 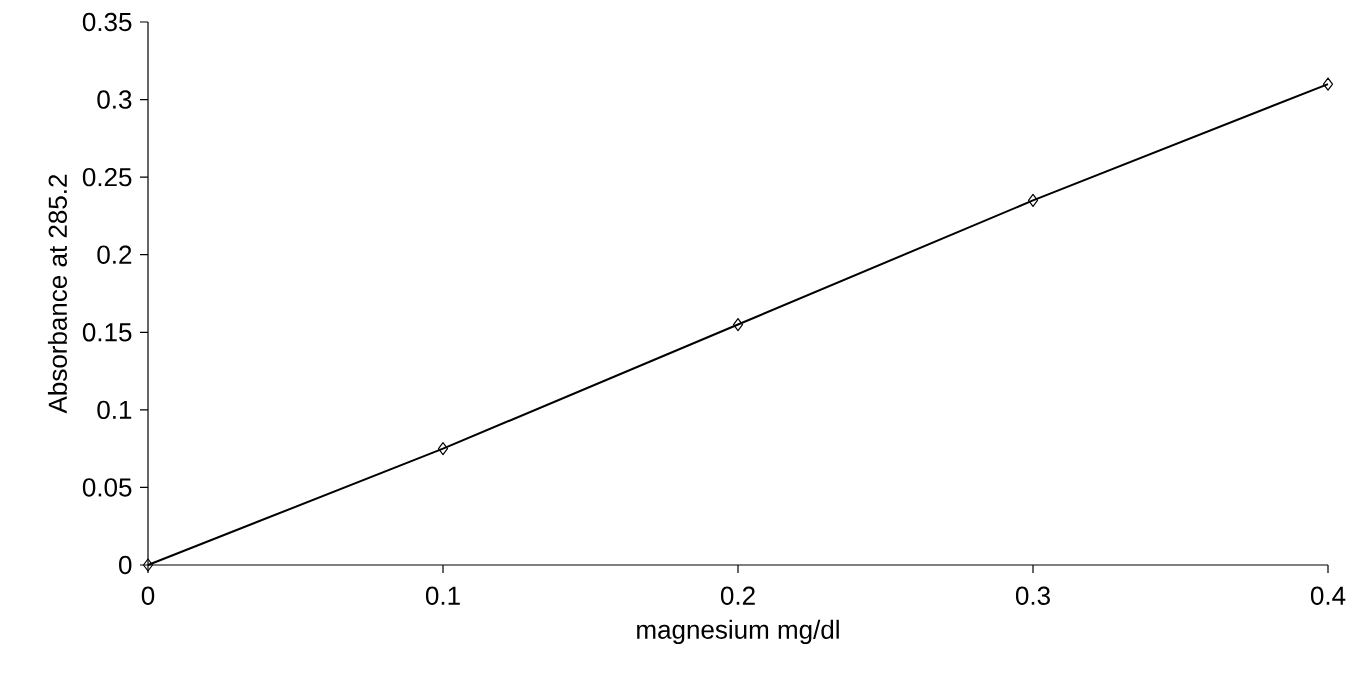 I want to click on y-tick-label: 0.2, so click(x=114, y=254).